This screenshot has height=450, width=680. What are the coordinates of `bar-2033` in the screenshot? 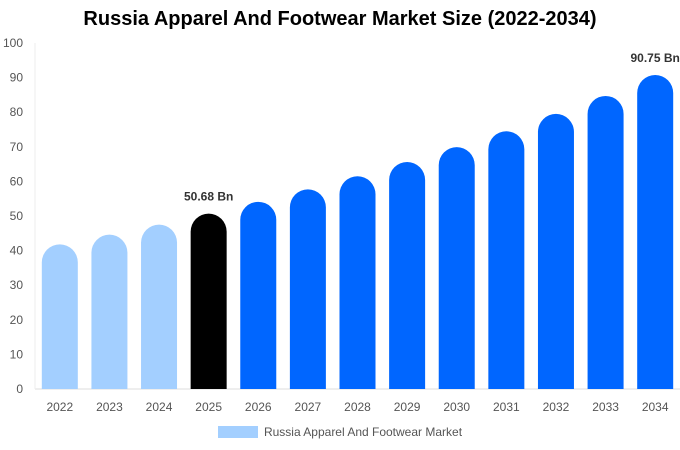 It's located at (605, 242).